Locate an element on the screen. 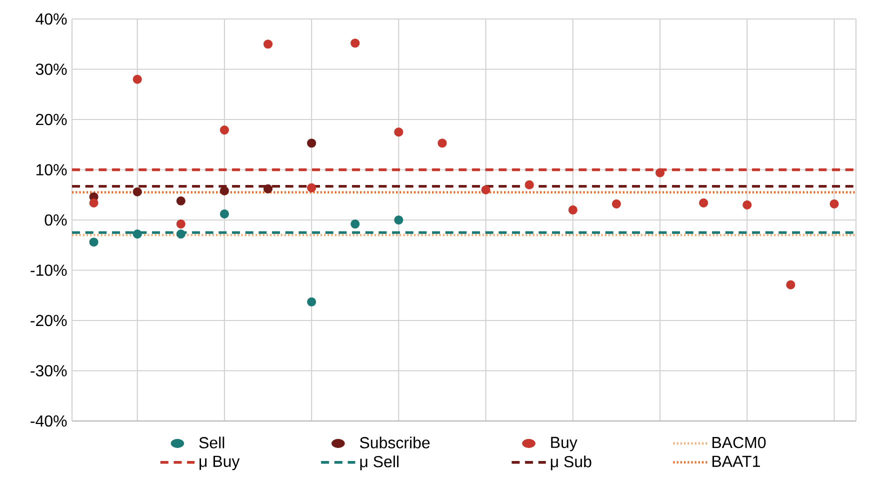  legend-label: μ Sub is located at coordinates (571, 463).